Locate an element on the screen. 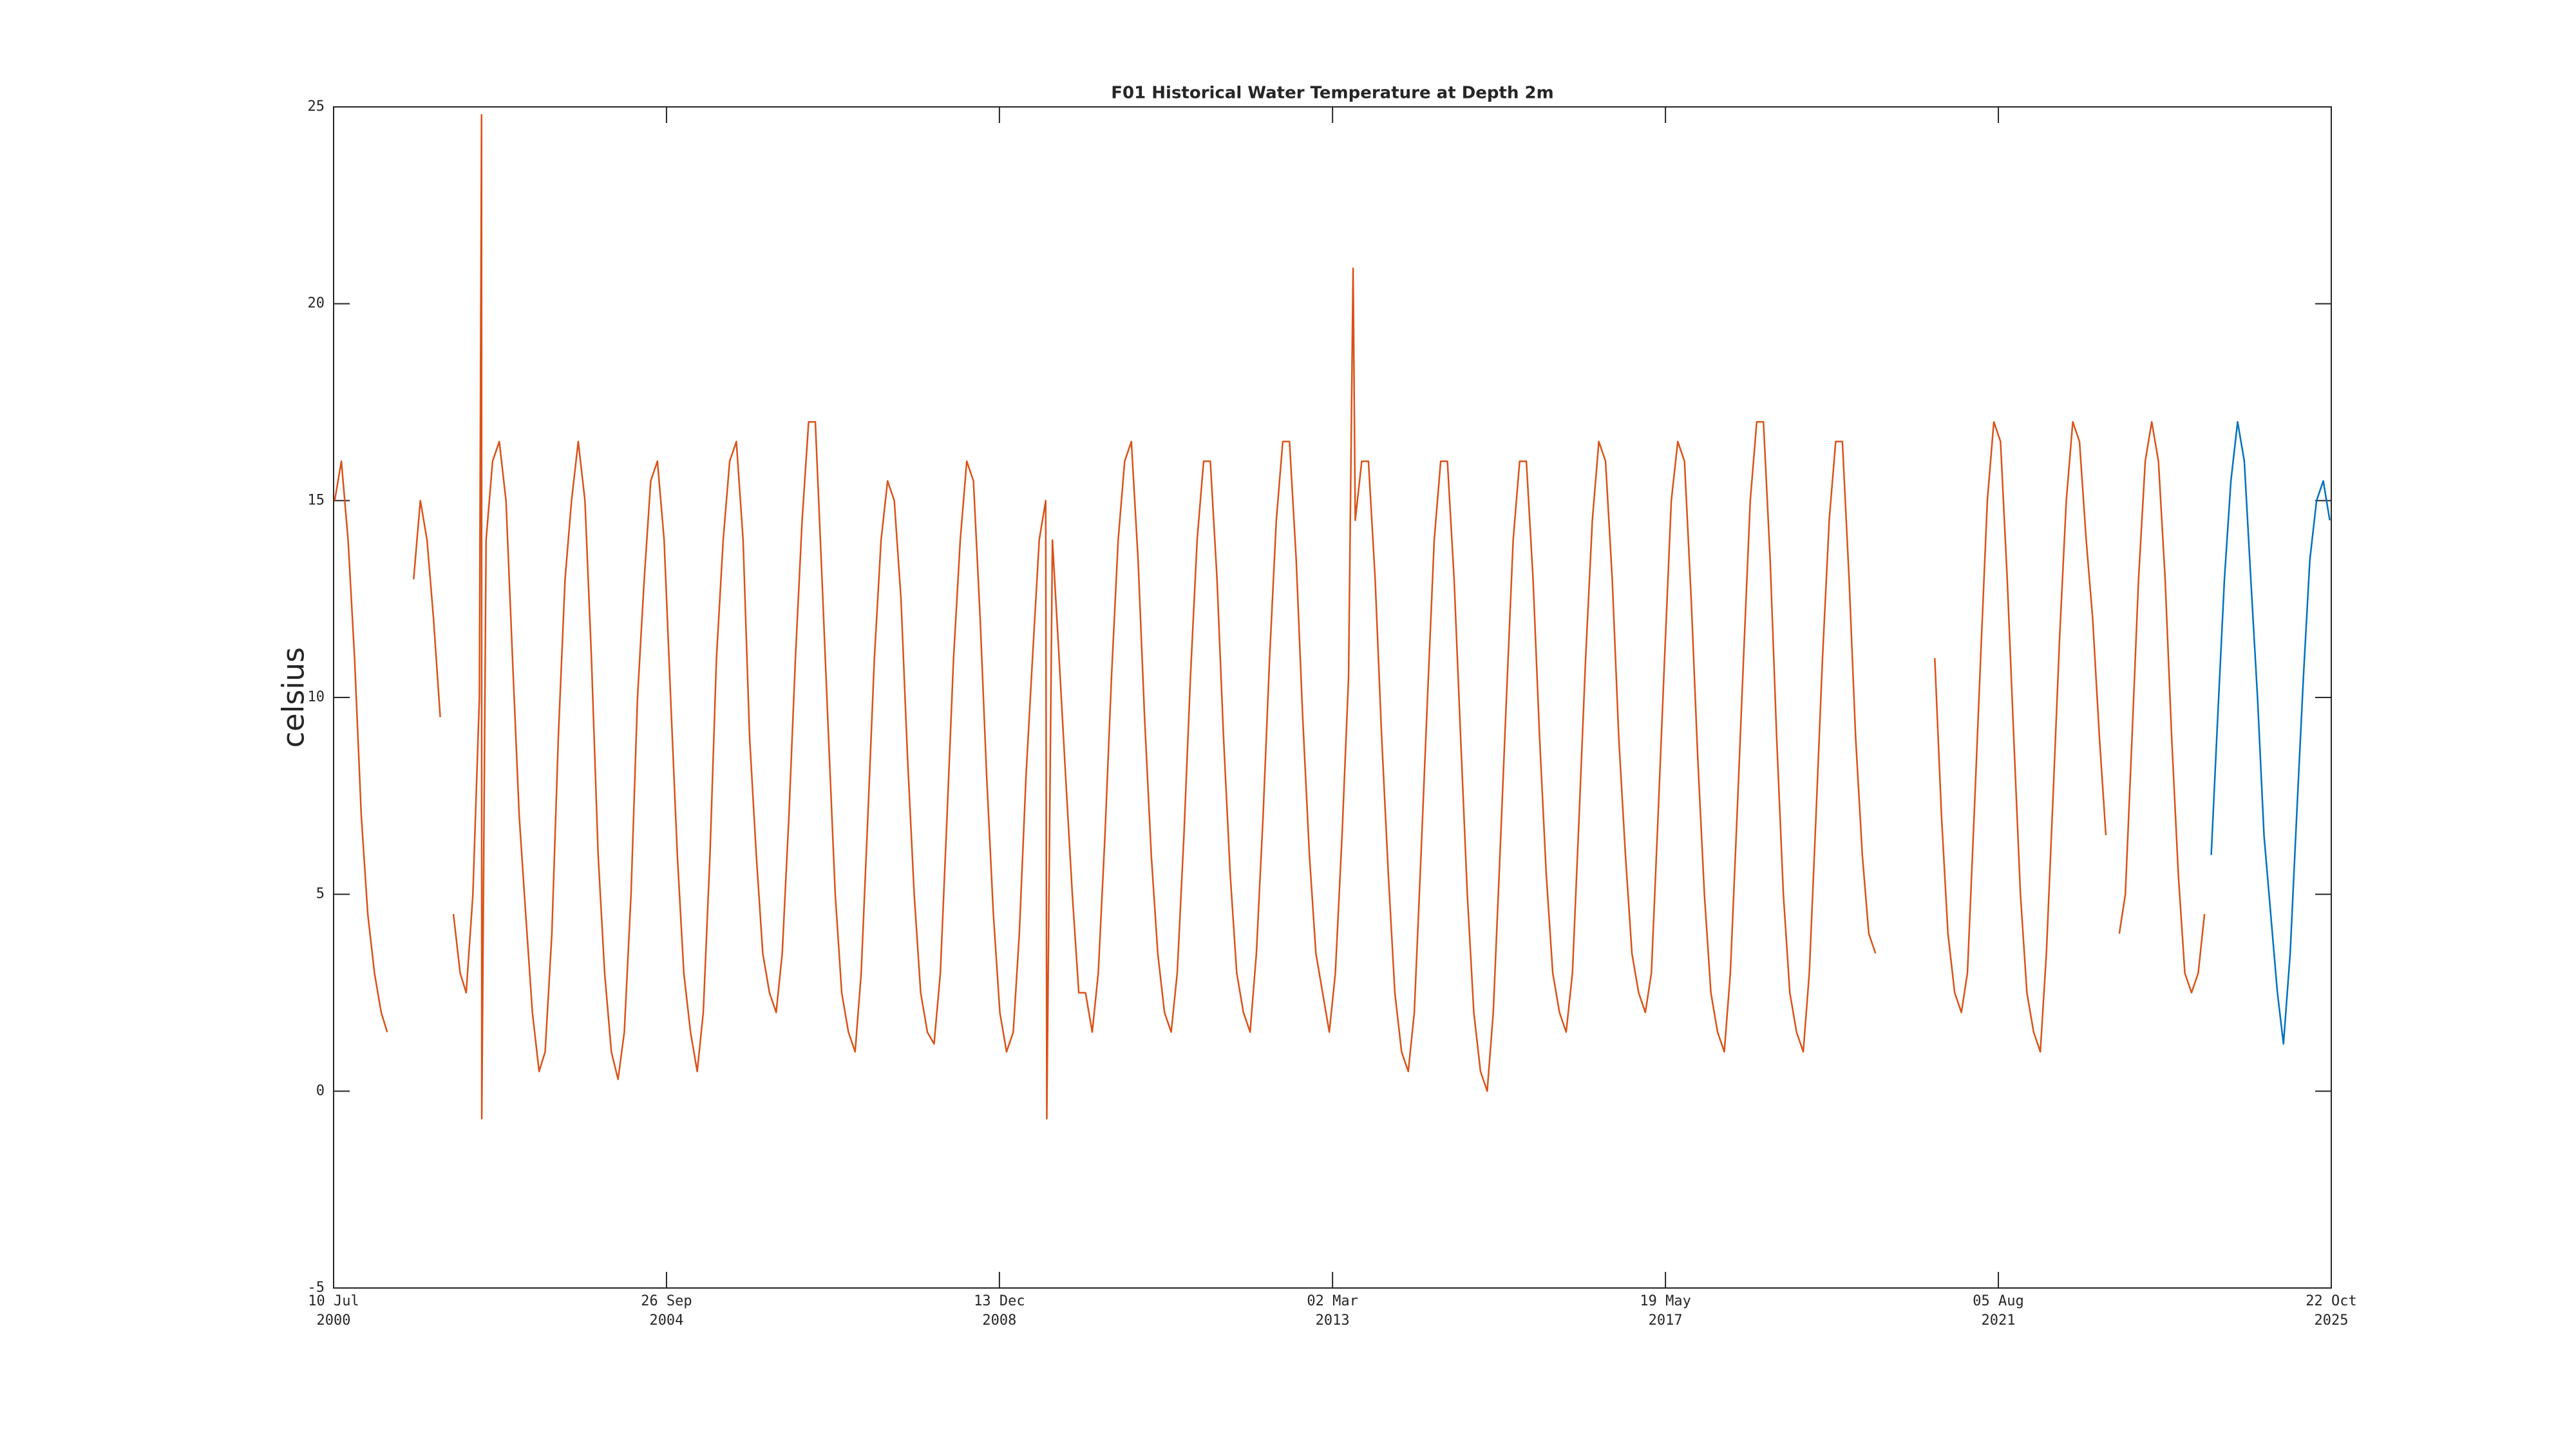  y-tick-label: 0 is located at coordinates (320, 1091).